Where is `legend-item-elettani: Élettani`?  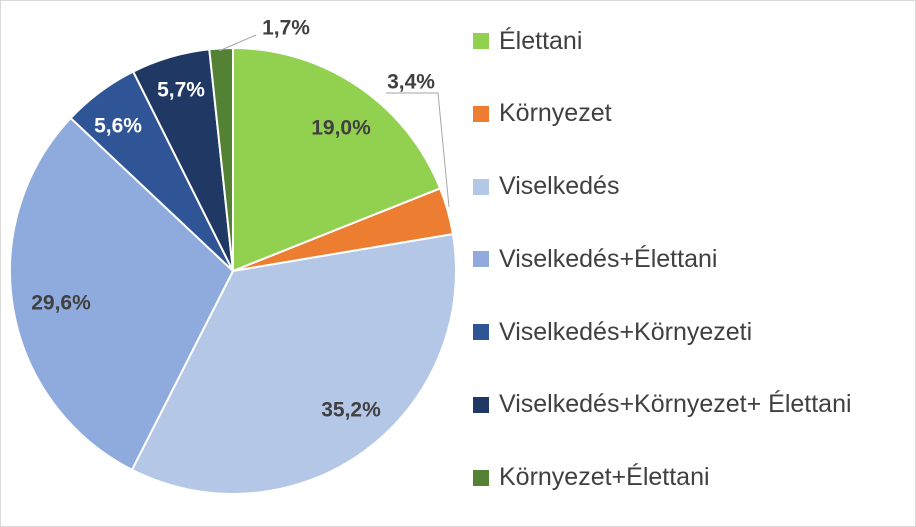 legend-item-elettani: Élettani is located at coordinates (693, 41).